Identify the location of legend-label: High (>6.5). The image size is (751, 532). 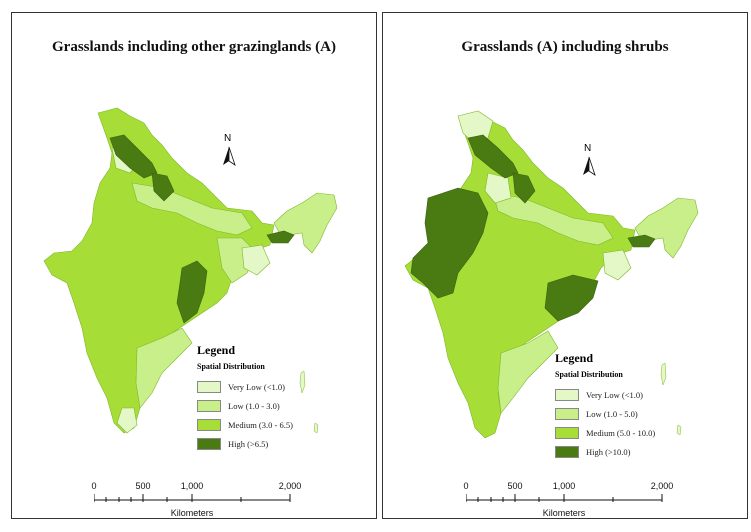
(248, 443).